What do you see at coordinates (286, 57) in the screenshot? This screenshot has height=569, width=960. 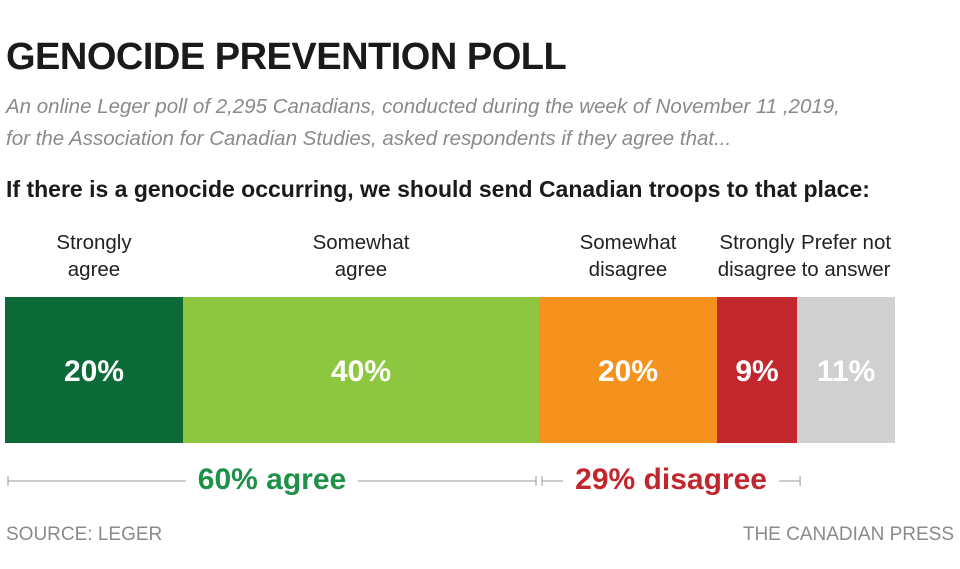 I see `chart-title: GENOCIDE PREVENTION POLL` at bounding box center [286, 57].